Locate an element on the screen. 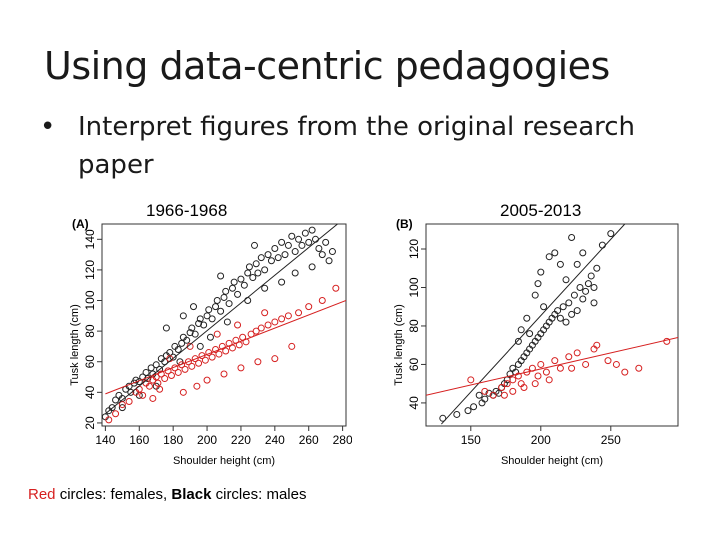 The image size is (720, 540). panel-b-plot-frame is located at coordinates (552, 325).